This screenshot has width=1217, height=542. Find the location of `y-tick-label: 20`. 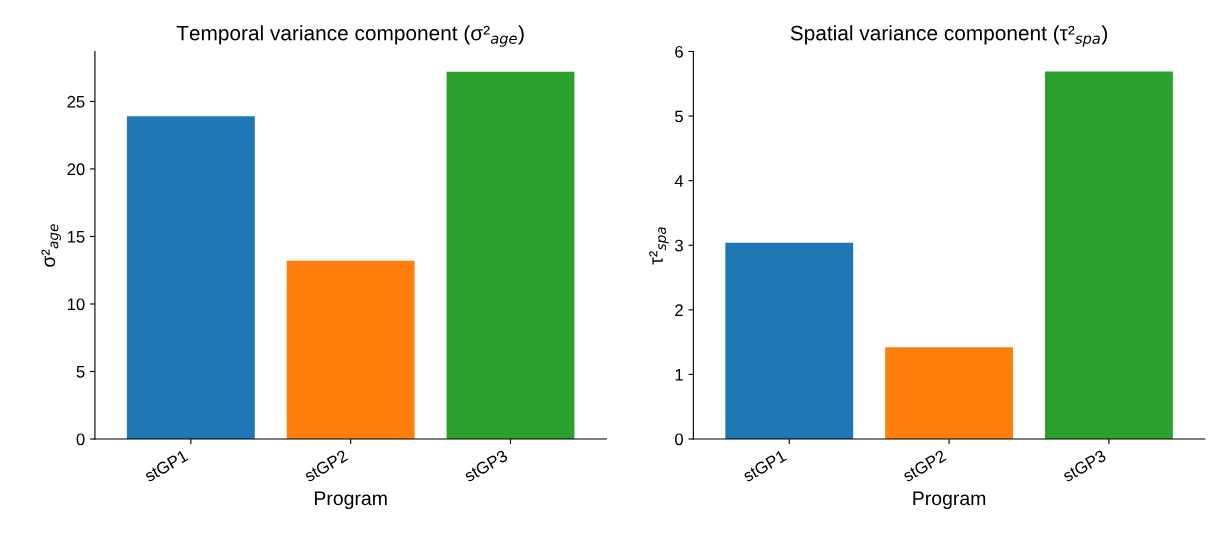

y-tick-label: 20 is located at coordinates (76, 169).